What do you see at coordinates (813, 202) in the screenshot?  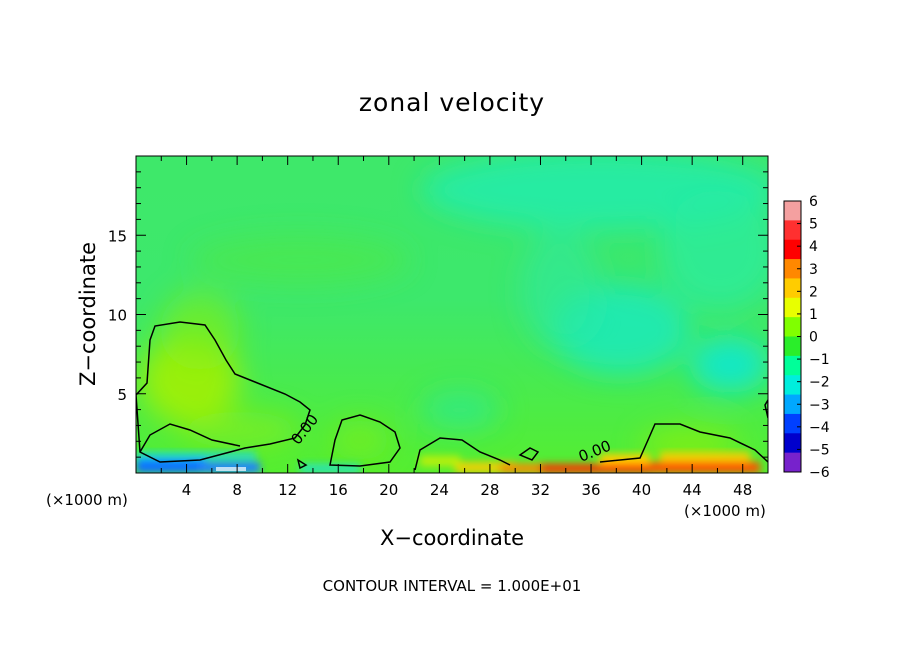 I see `colorbar-label: 6` at bounding box center [813, 202].